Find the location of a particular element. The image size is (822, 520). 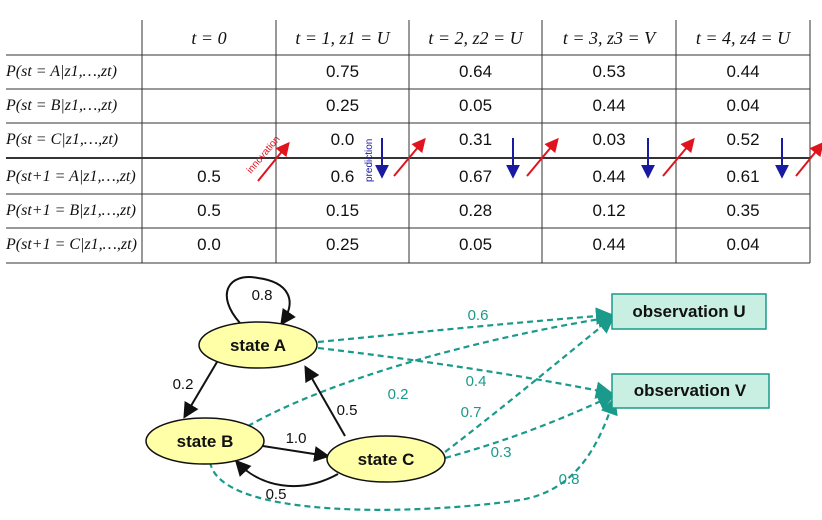

emission-a-u is located at coordinates (465, 325).